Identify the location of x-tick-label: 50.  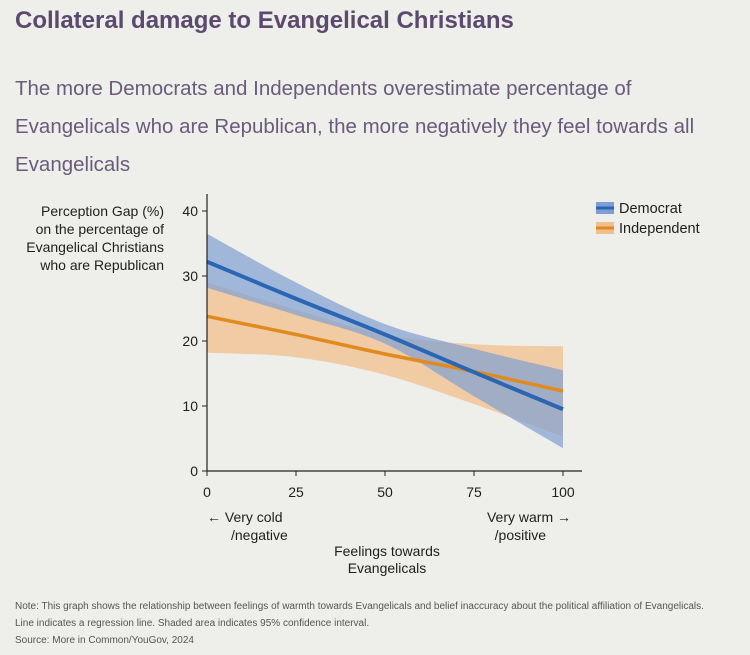
(385, 492).